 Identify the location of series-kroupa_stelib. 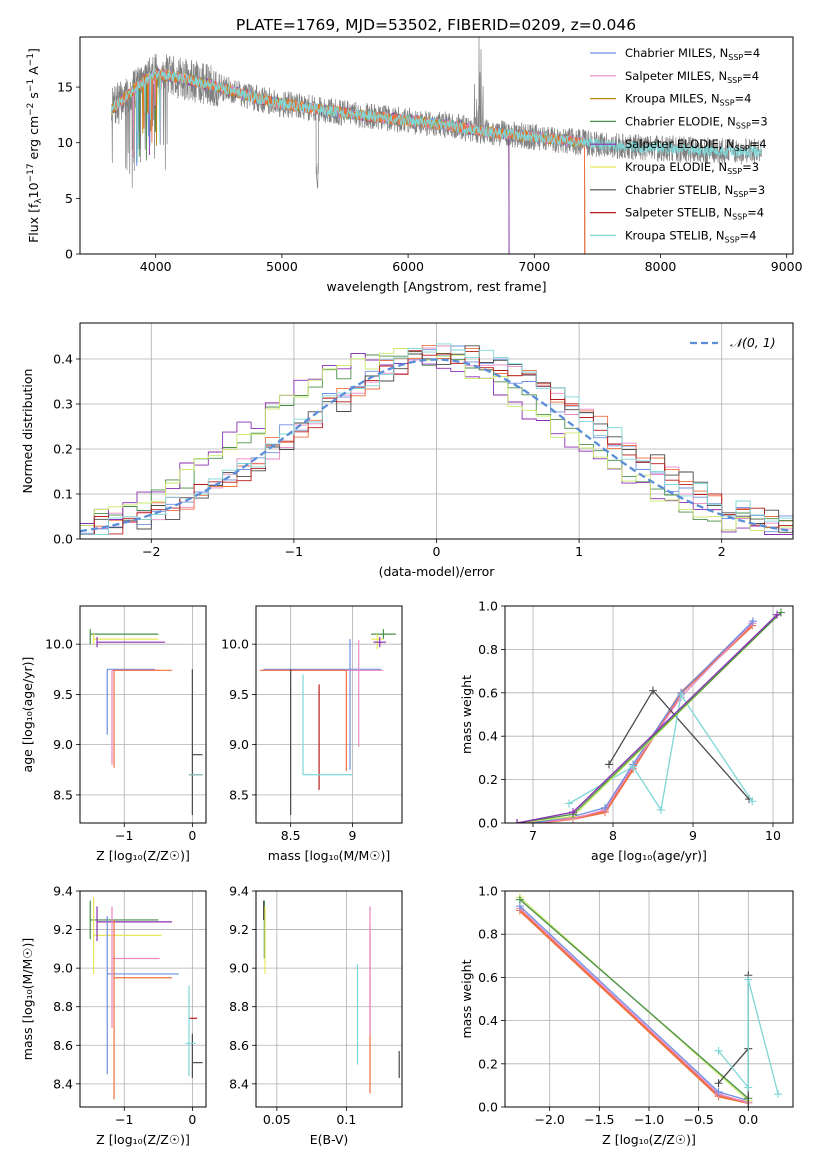
(748, 1037).